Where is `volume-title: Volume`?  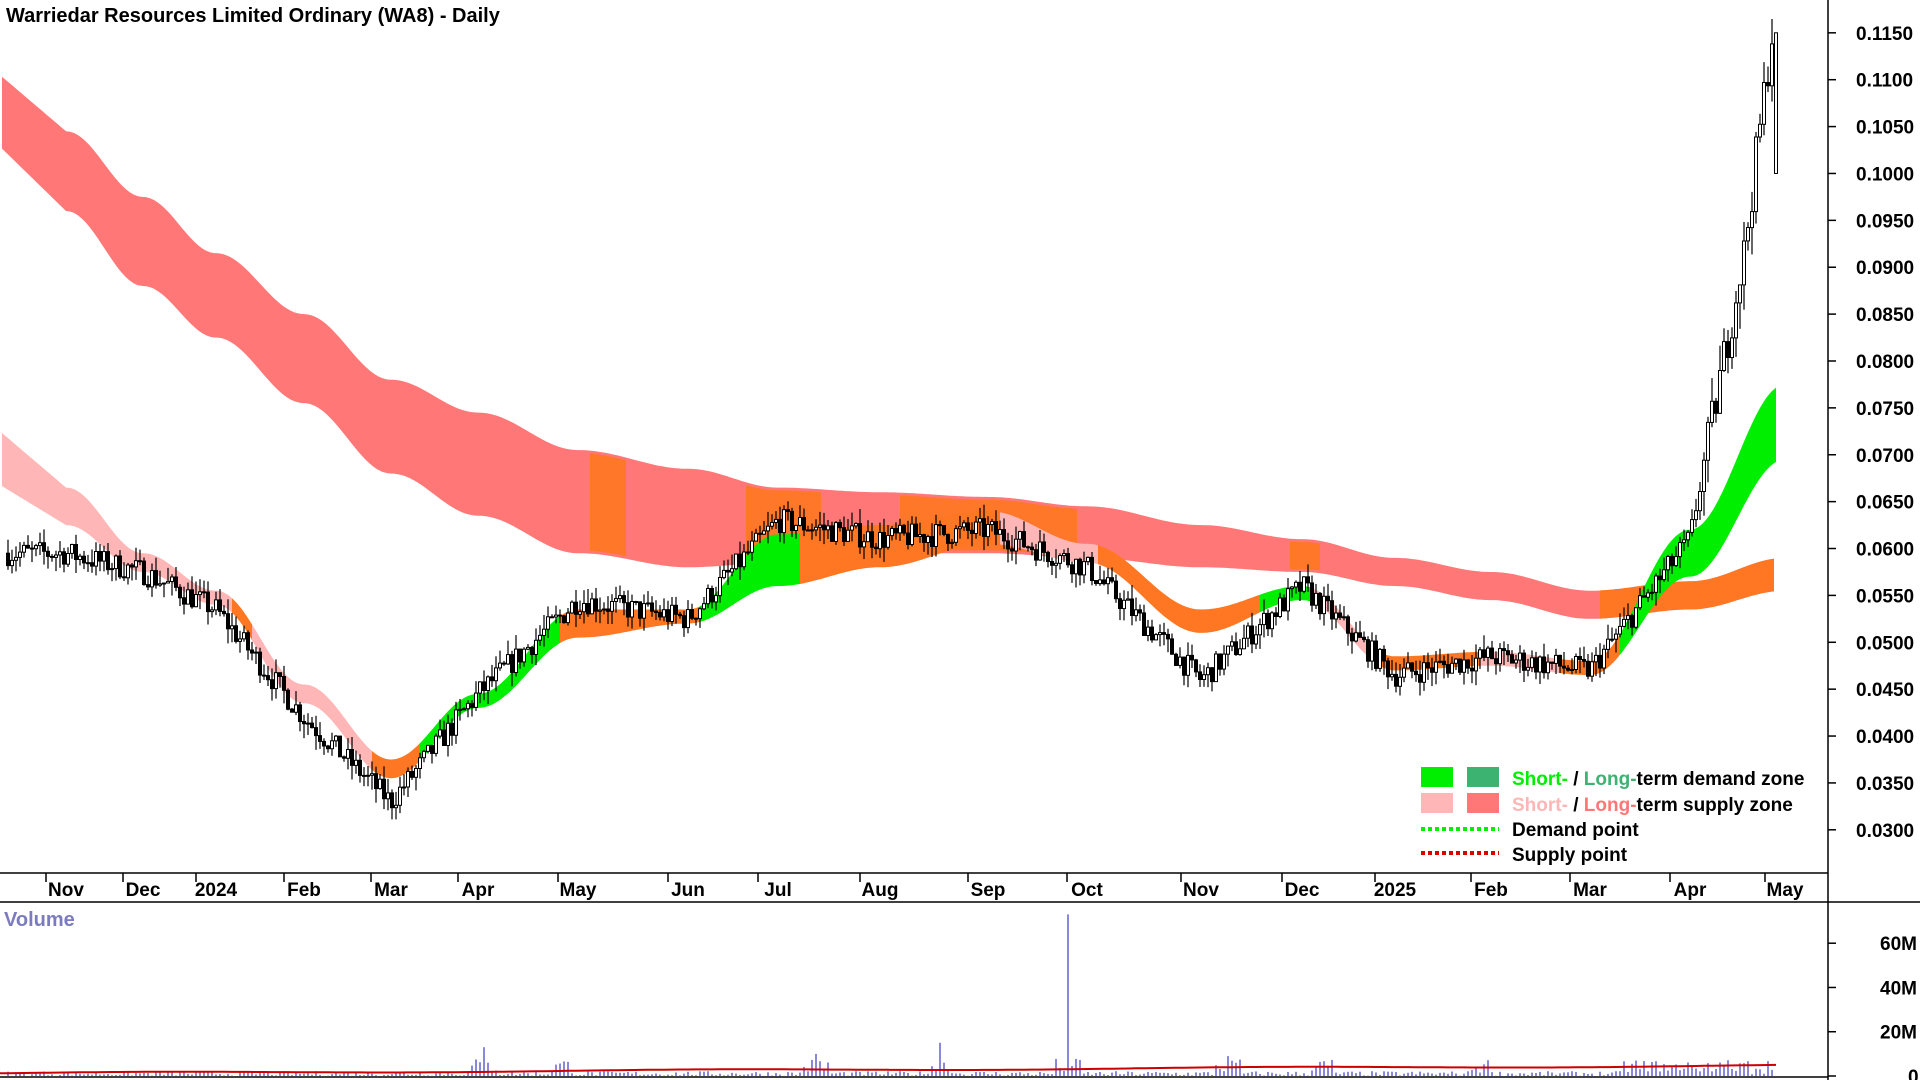
volume-title: Volume is located at coordinates (39, 920).